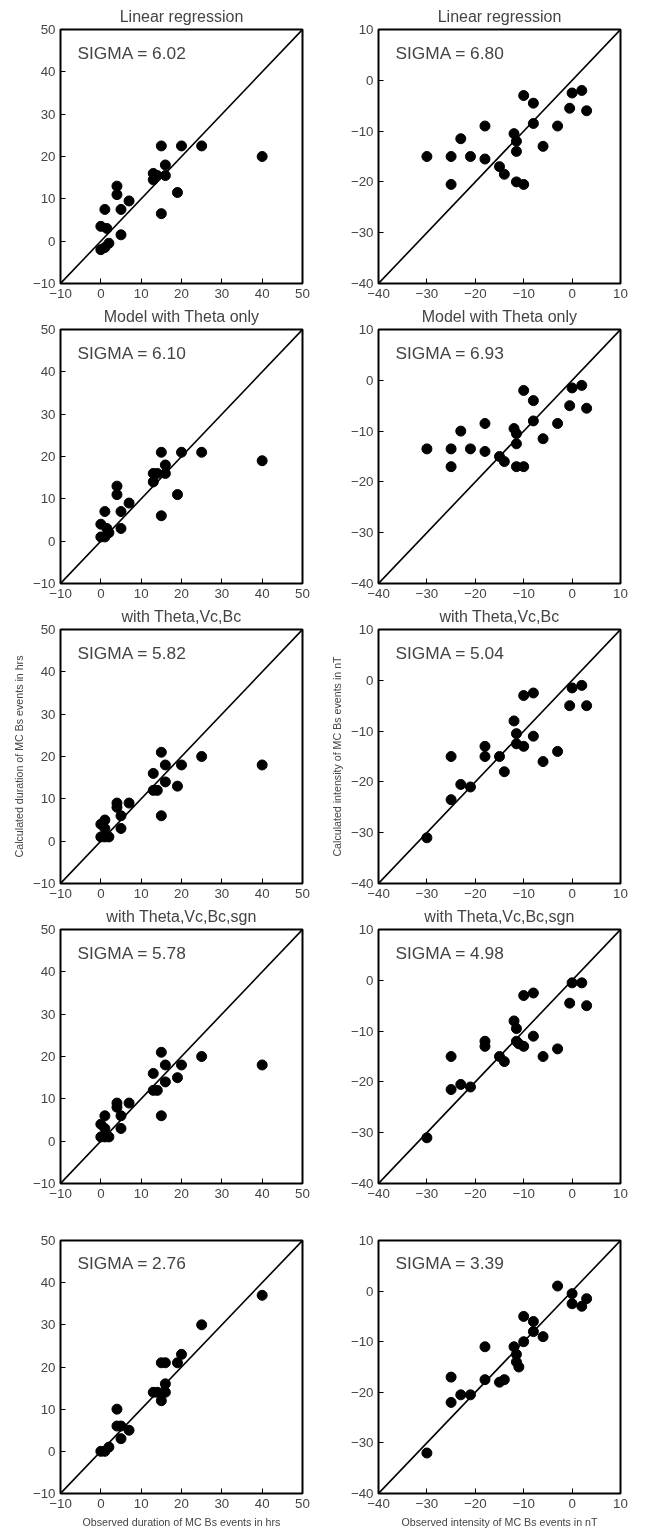  What do you see at coordinates (131, 652) in the screenshot?
I see `annotation: SIGMA = 5.82` at bounding box center [131, 652].